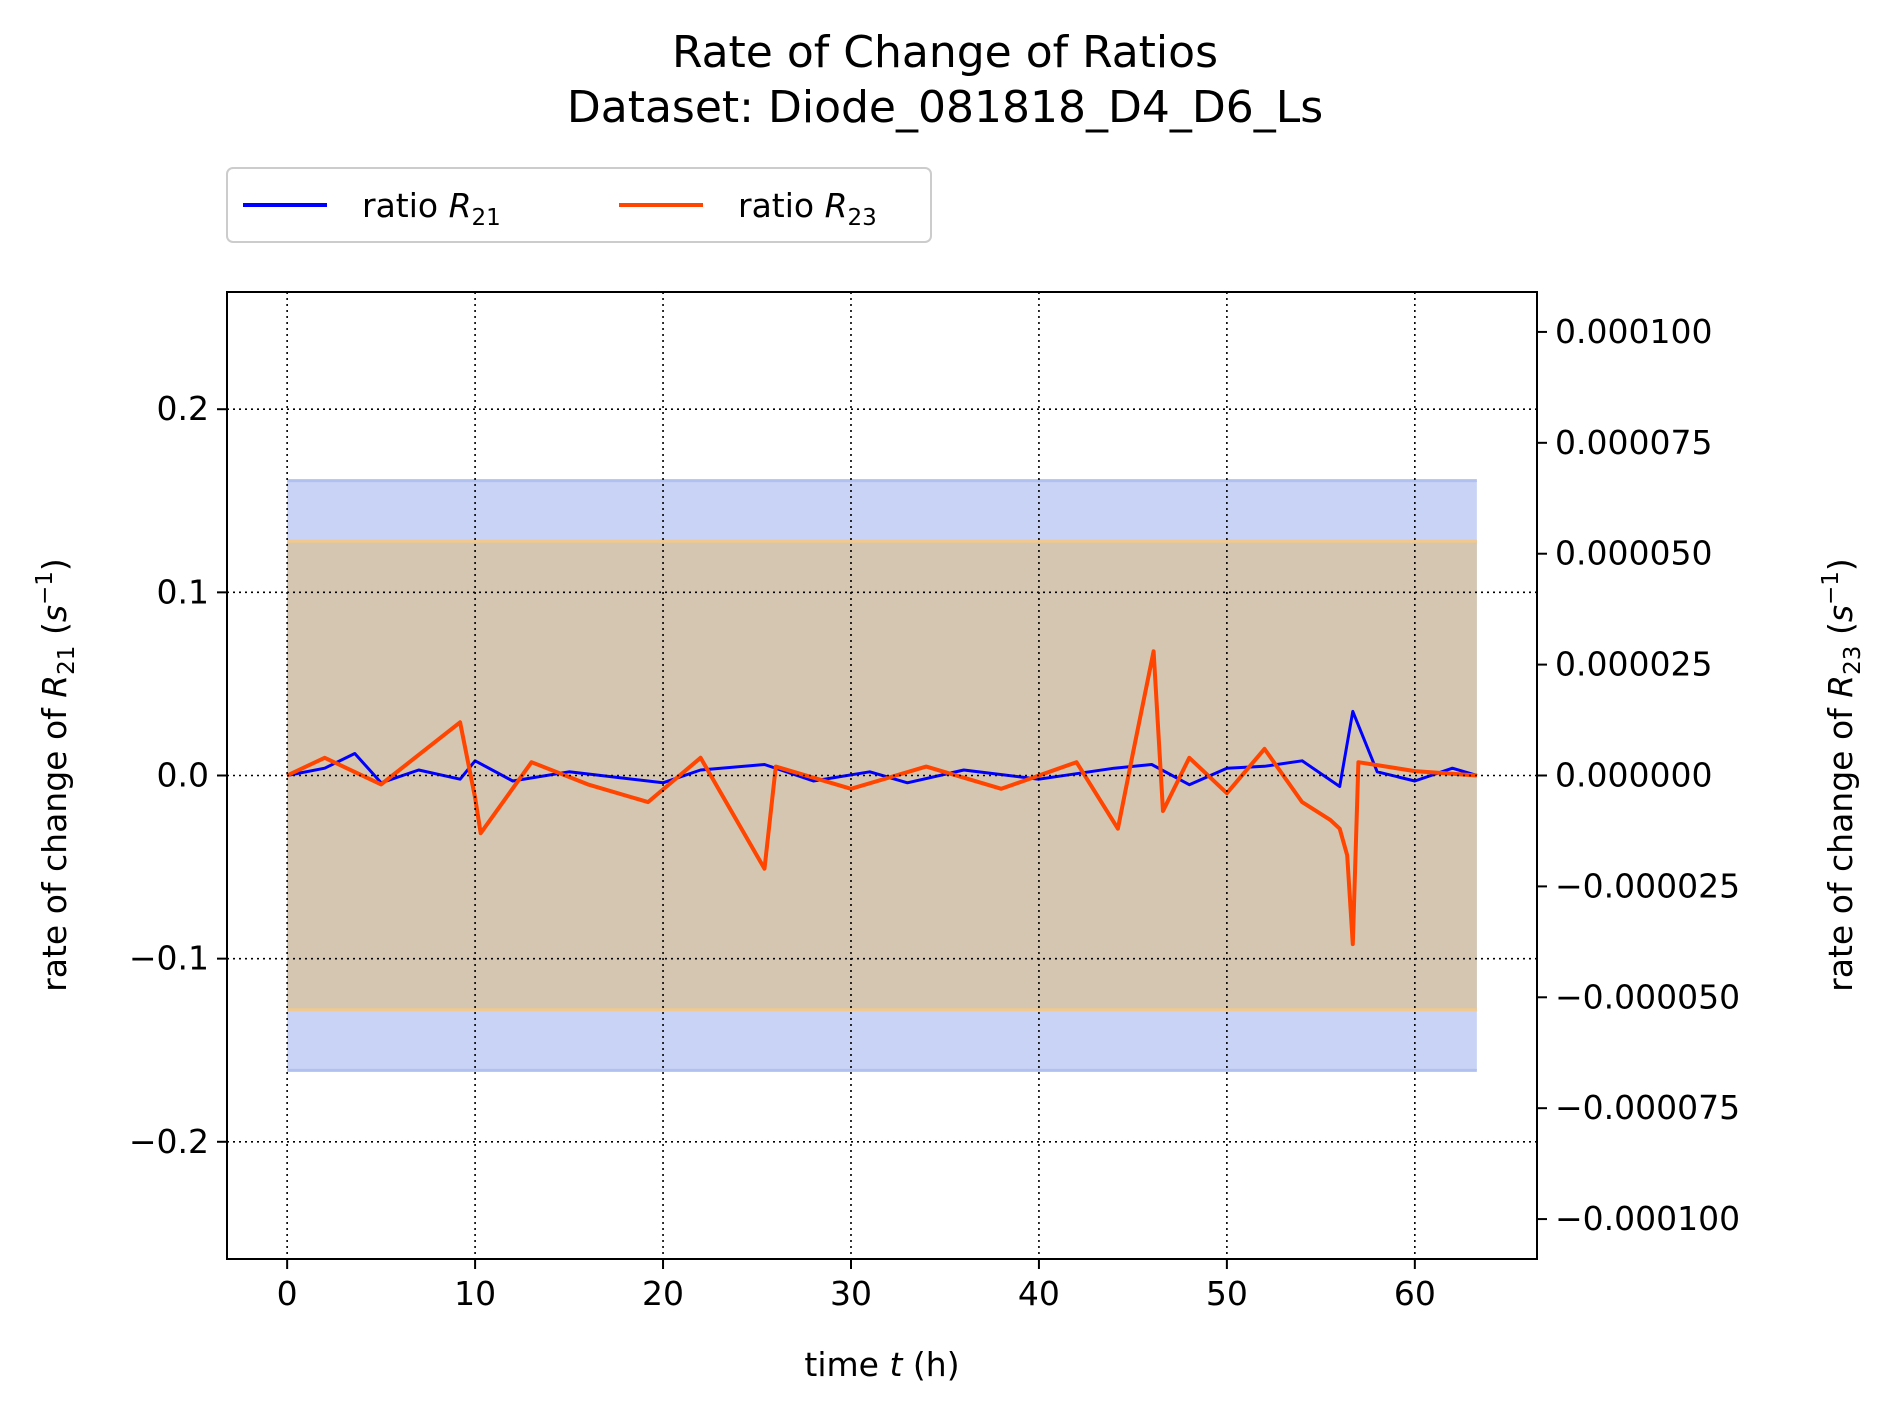 The height and width of the screenshot is (1410, 1890). Describe the element at coordinates (945, 107) in the screenshot. I see `chart-subtitle: Dataset: Diode_081818_D4_D6_Ls` at that location.